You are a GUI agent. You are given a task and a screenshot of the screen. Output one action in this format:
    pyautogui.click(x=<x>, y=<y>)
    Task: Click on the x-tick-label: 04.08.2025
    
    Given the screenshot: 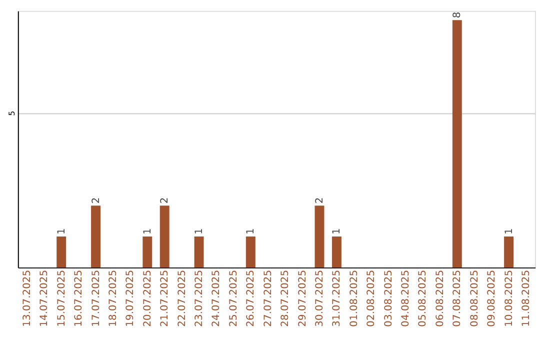 What is the action you would take?
    pyautogui.click(x=406, y=298)
    